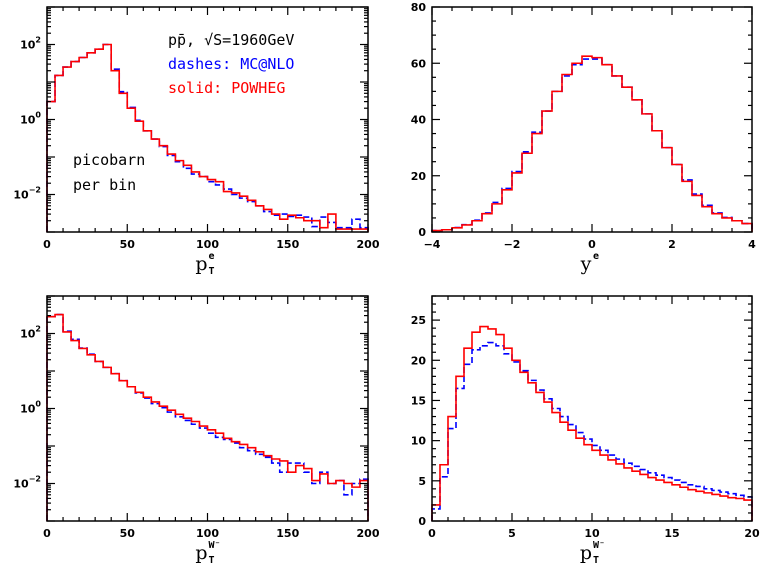 Image resolution: width=763 pixels, height=568 pixels. What do you see at coordinates (109, 160) in the screenshot?
I see `unit-label-line1: picobarn` at bounding box center [109, 160].